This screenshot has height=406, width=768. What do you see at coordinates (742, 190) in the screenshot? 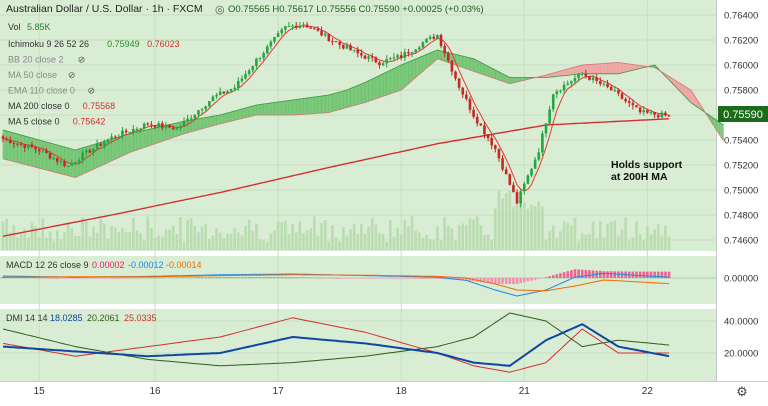
I see `price-scale-bg` at bounding box center [742, 190].